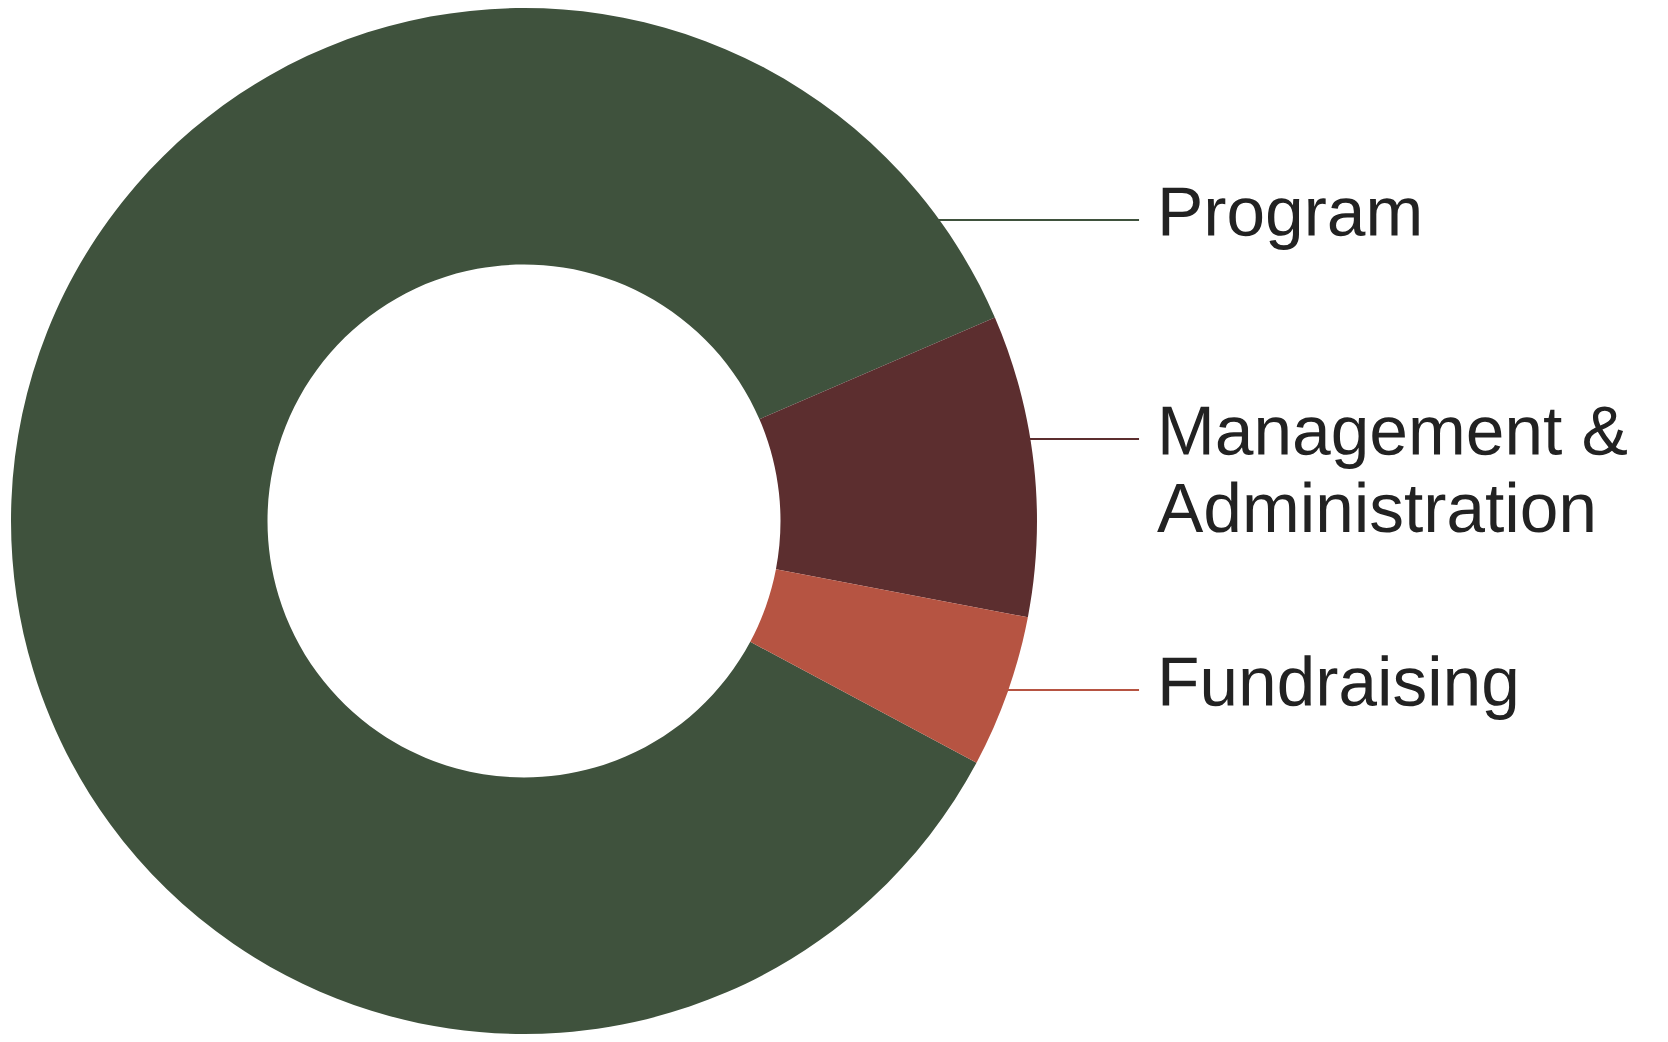 The width and height of the screenshot is (1668, 1042). What do you see at coordinates (1339, 687) in the screenshot?
I see `slice-label: Fundraising` at bounding box center [1339, 687].